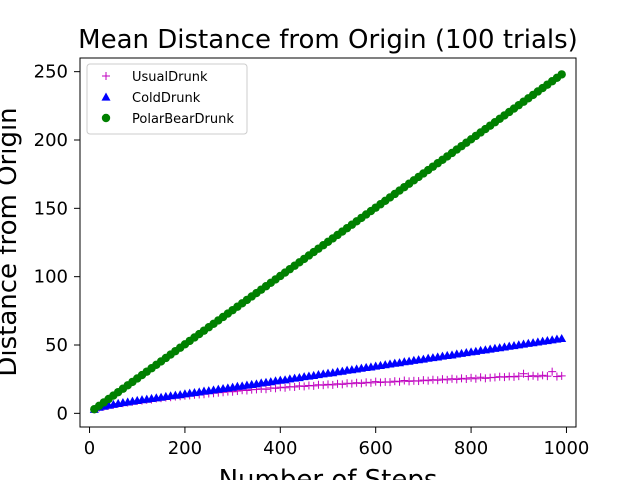  I want to click on x-tick-label: 200, so click(185, 448).